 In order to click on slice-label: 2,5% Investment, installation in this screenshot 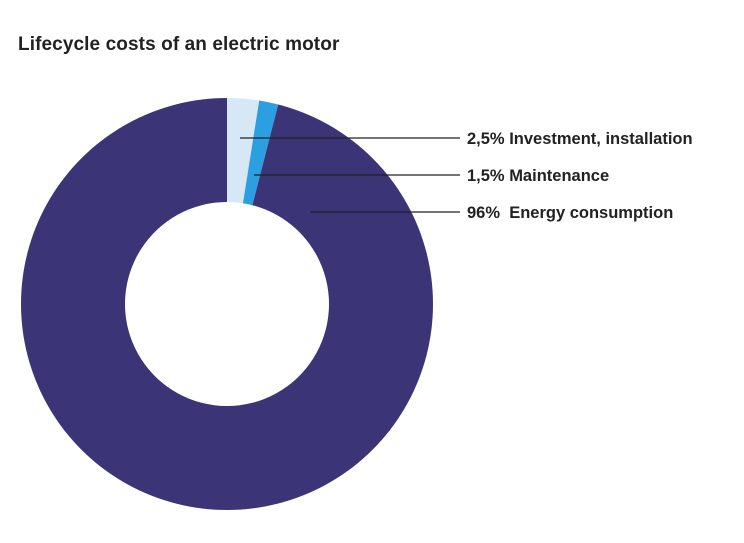, I will do `click(580, 139)`.